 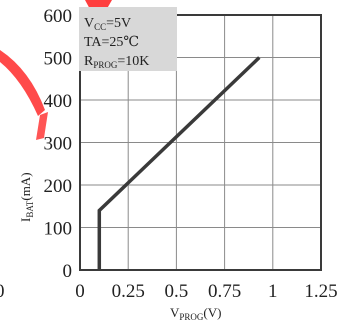 What do you see at coordinates (320, 291) in the screenshot?
I see `x-tick-label-5: 1.25` at bounding box center [320, 291].